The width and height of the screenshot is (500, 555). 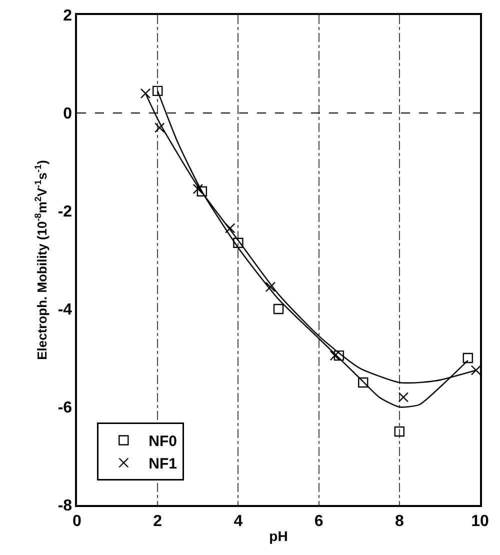 I want to click on y-tick-label: -2, so click(x=65, y=212).